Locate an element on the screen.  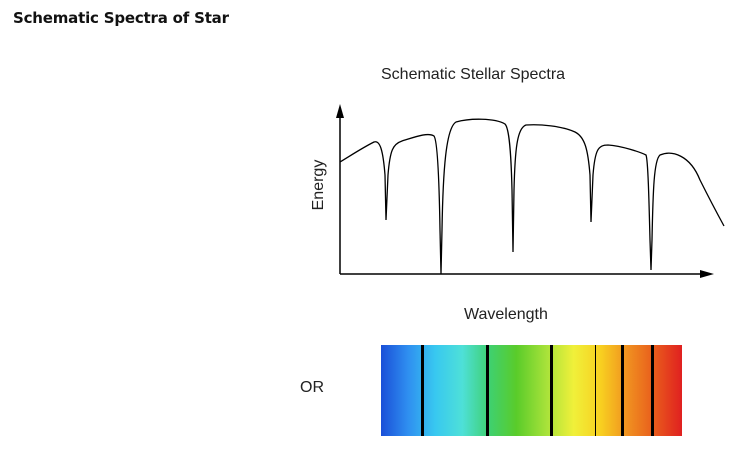
x-axis-label: Wavelength is located at coordinates (506, 314).